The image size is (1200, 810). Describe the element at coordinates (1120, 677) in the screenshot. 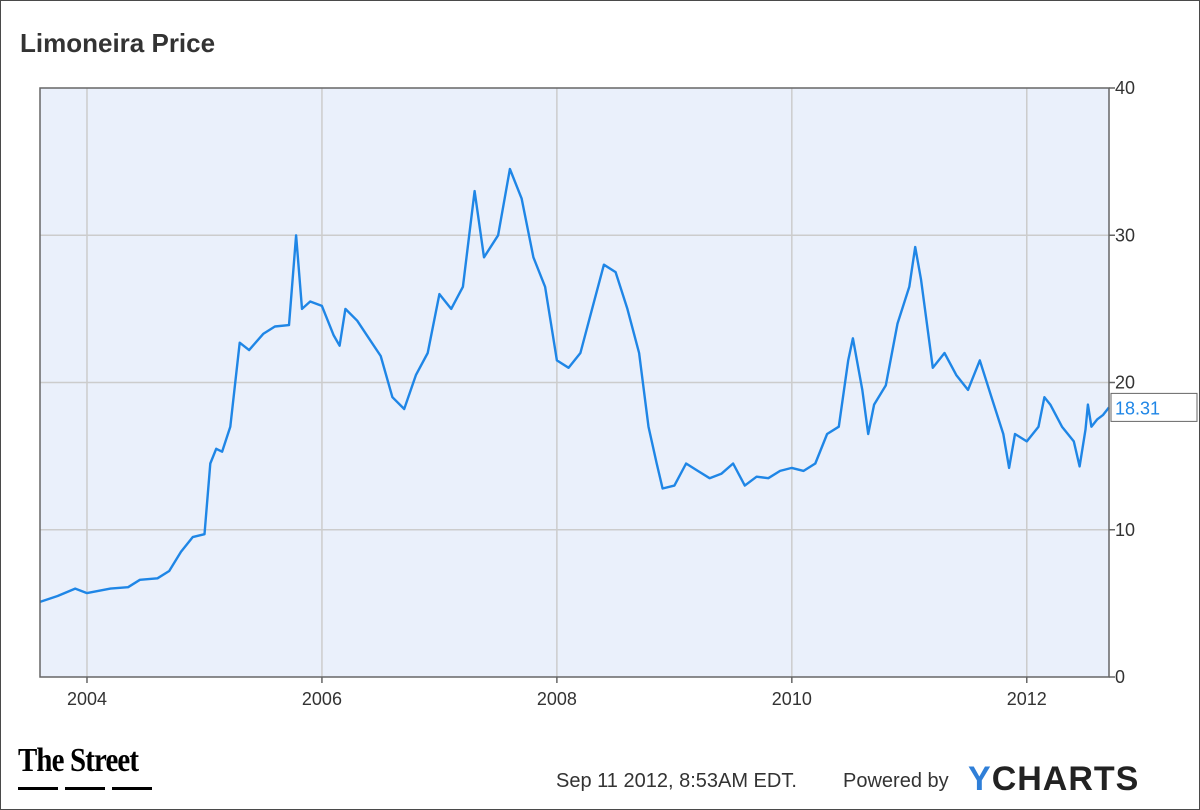

I see `y-tick-label: 0` at that location.